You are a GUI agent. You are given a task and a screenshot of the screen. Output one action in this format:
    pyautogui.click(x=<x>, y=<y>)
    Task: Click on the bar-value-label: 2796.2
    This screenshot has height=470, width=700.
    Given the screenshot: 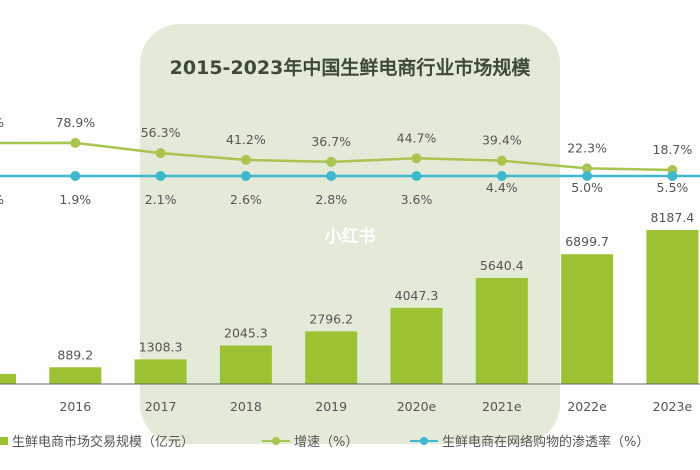 What is the action you would take?
    pyautogui.click(x=331, y=318)
    